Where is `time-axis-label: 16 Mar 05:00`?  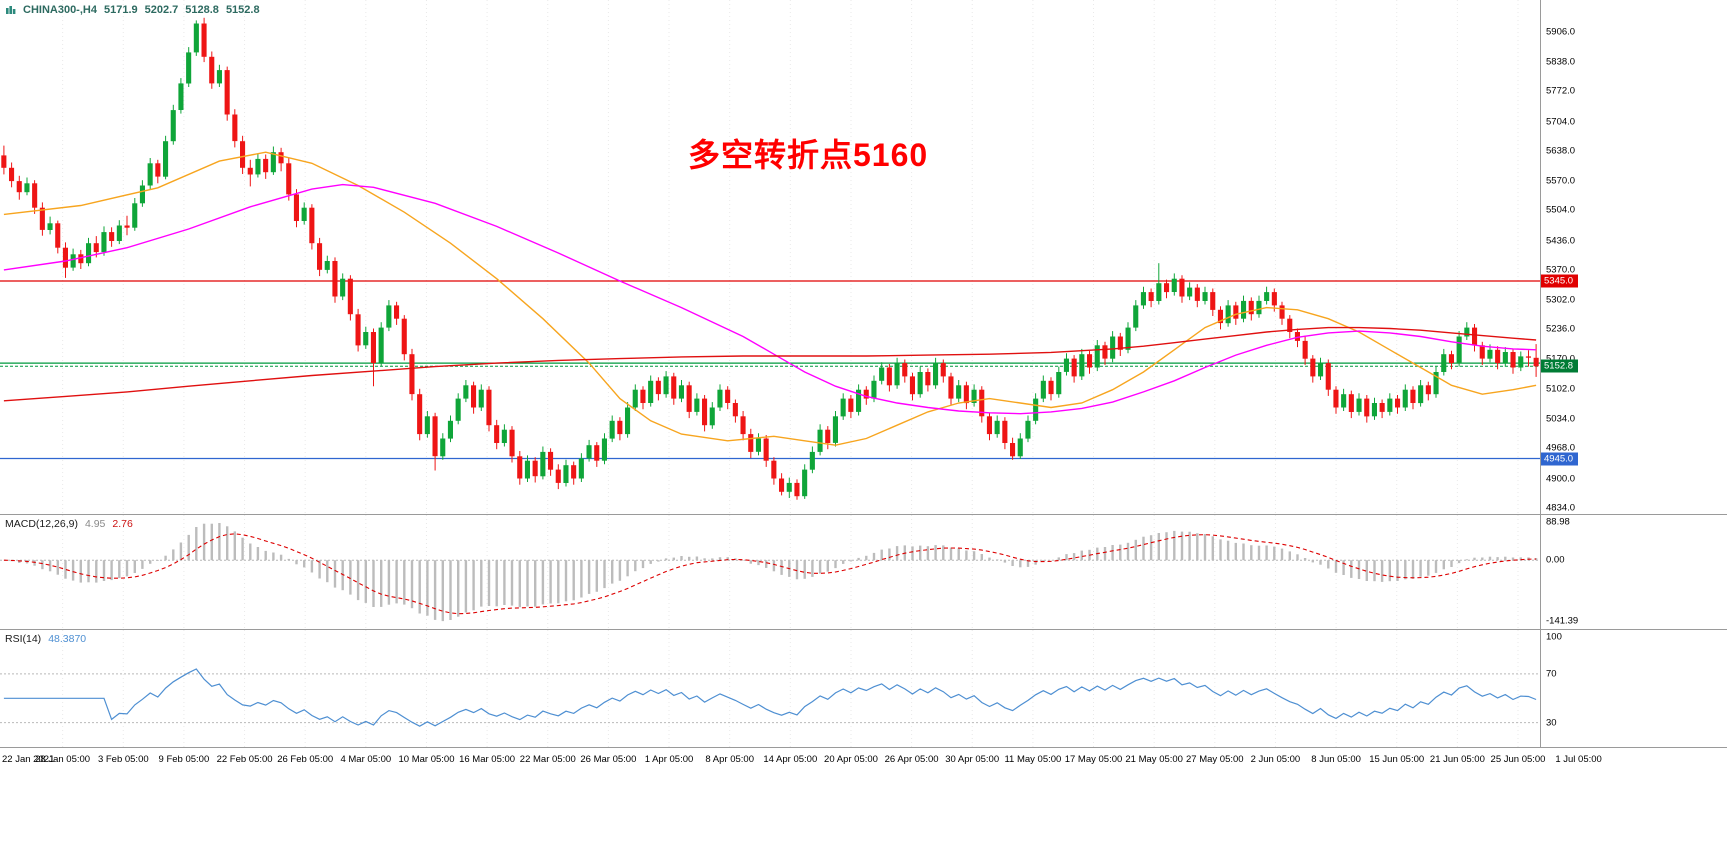 time-axis-label: 16 Mar 05:00 is located at coordinates (487, 759).